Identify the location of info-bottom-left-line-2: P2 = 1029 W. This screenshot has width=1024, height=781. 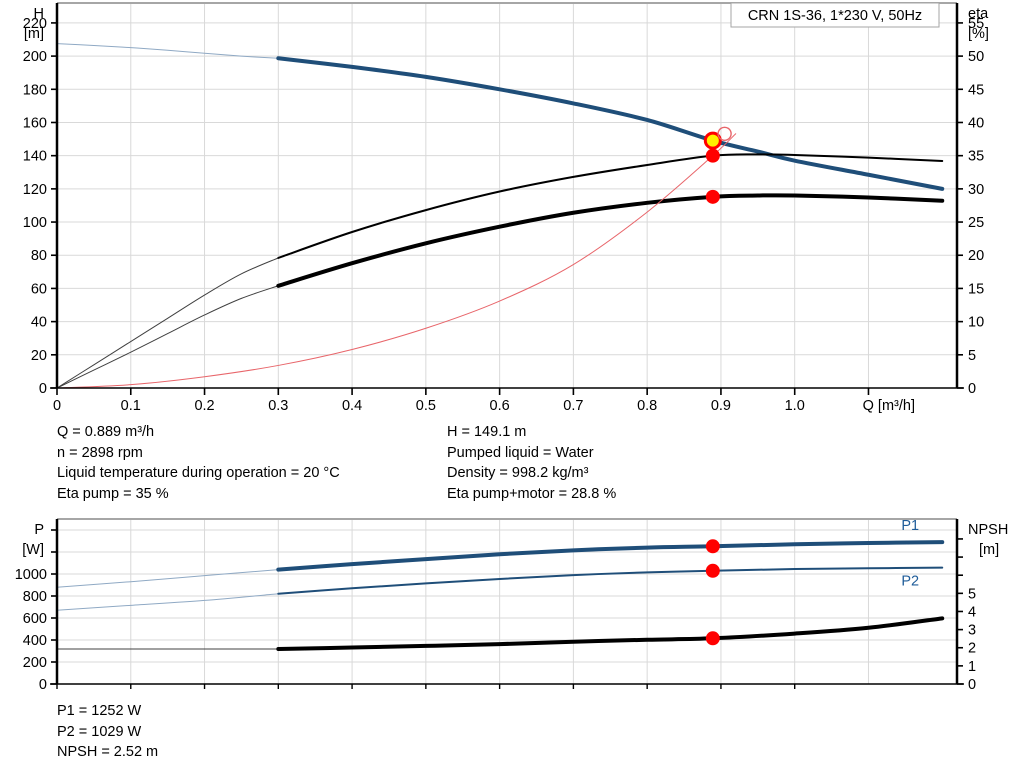
(99, 731).